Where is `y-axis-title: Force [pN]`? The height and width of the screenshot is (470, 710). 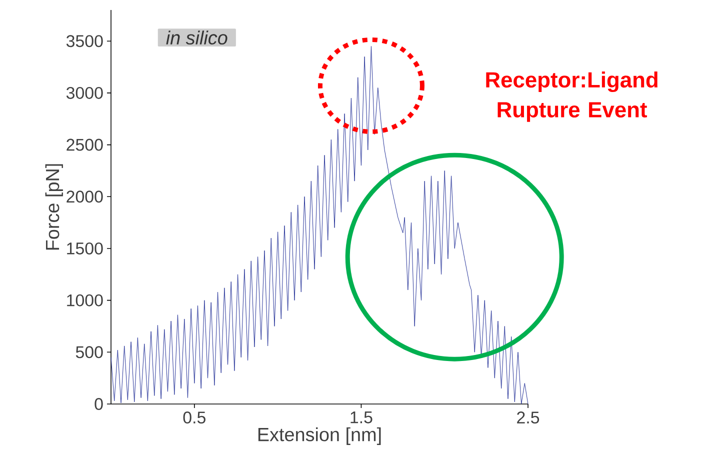 y-axis-title: Force [pN] is located at coordinates (54, 207).